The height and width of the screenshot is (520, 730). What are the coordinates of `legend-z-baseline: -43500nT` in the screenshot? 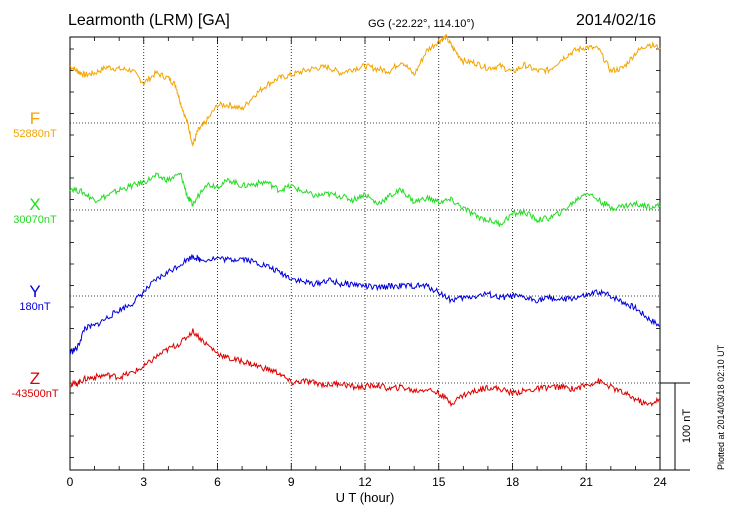 It's located at (35, 394).